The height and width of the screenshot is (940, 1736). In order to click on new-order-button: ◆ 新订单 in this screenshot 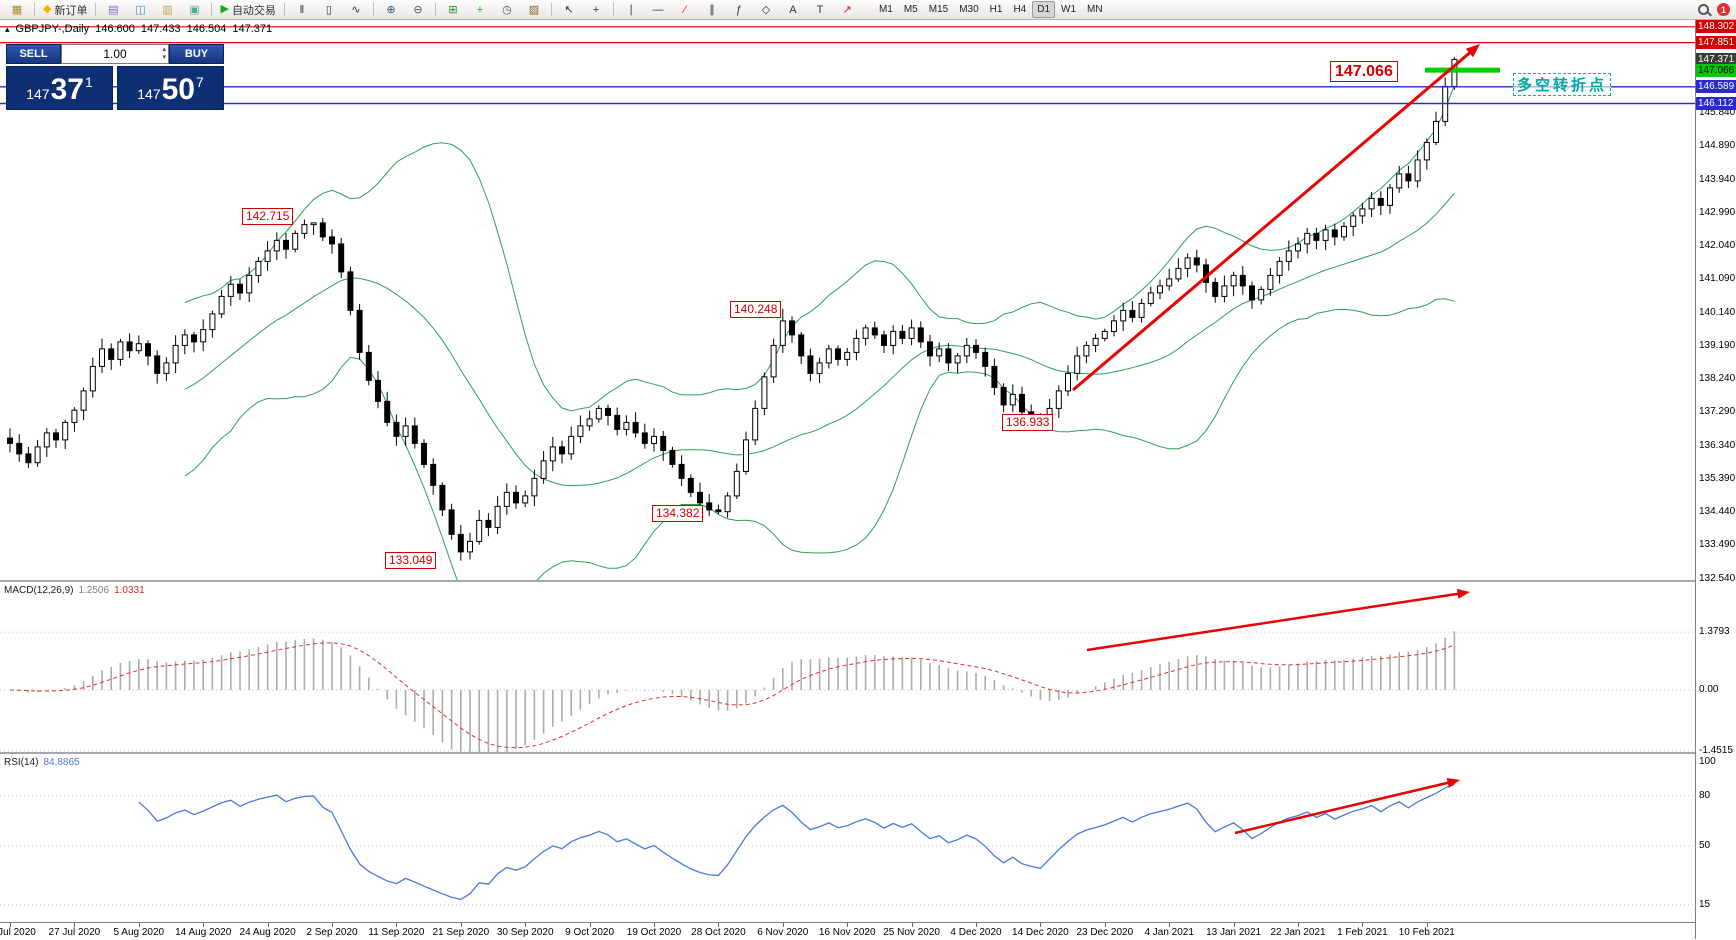, I will do `click(65, 10)`.